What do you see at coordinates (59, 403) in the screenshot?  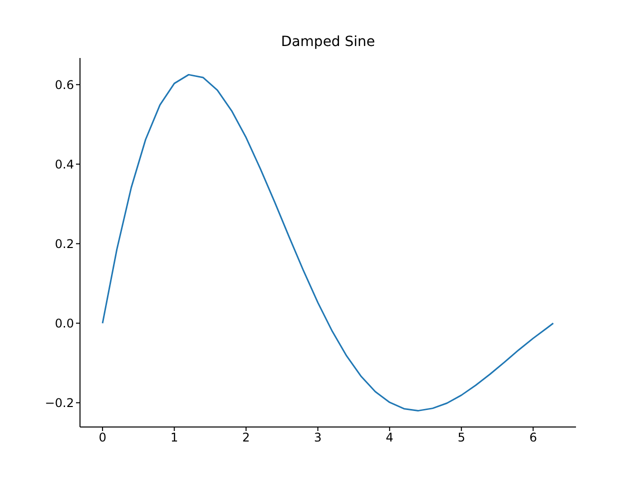 I see `y-tick-label: −0.2` at bounding box center [59, 403].